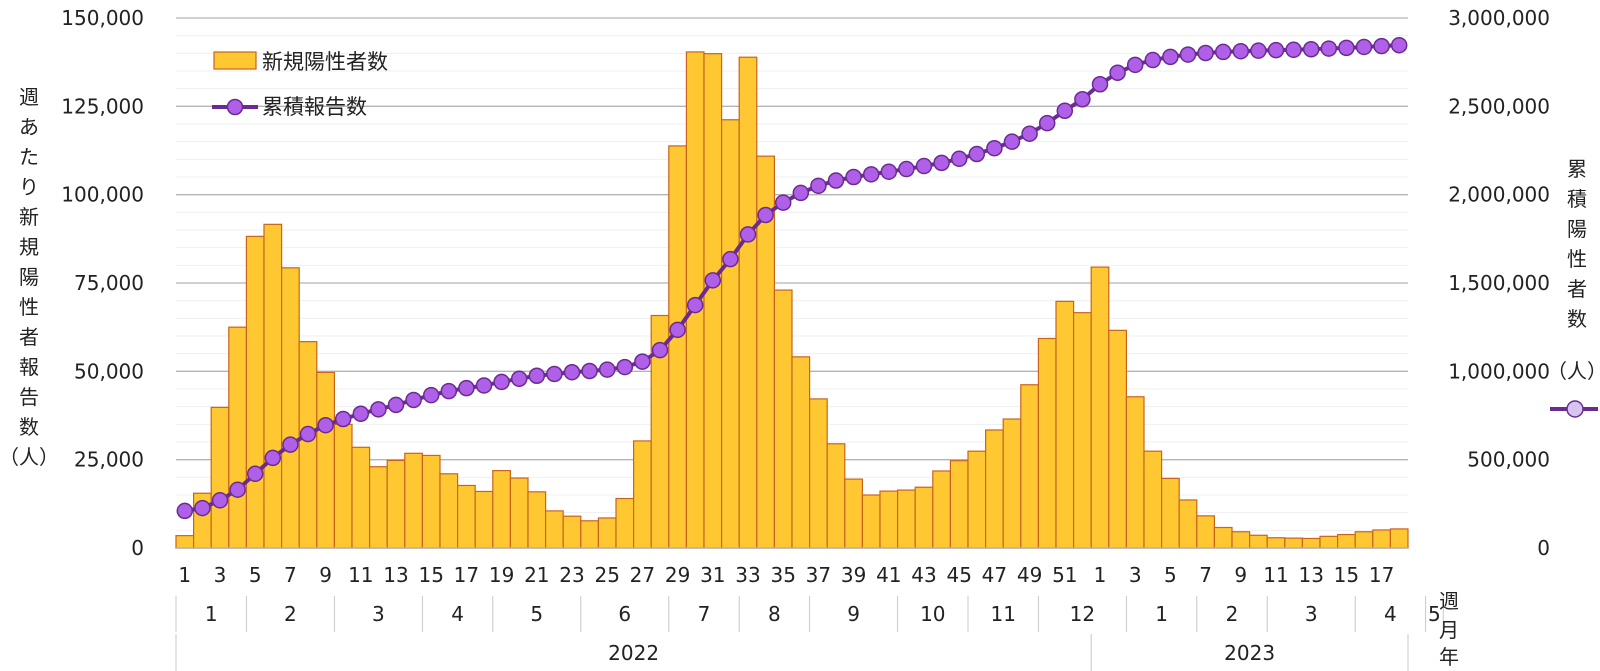 The height and width of the screenshot is (671, 1600). I want to click on month-label: 3, so click(1311, 614).